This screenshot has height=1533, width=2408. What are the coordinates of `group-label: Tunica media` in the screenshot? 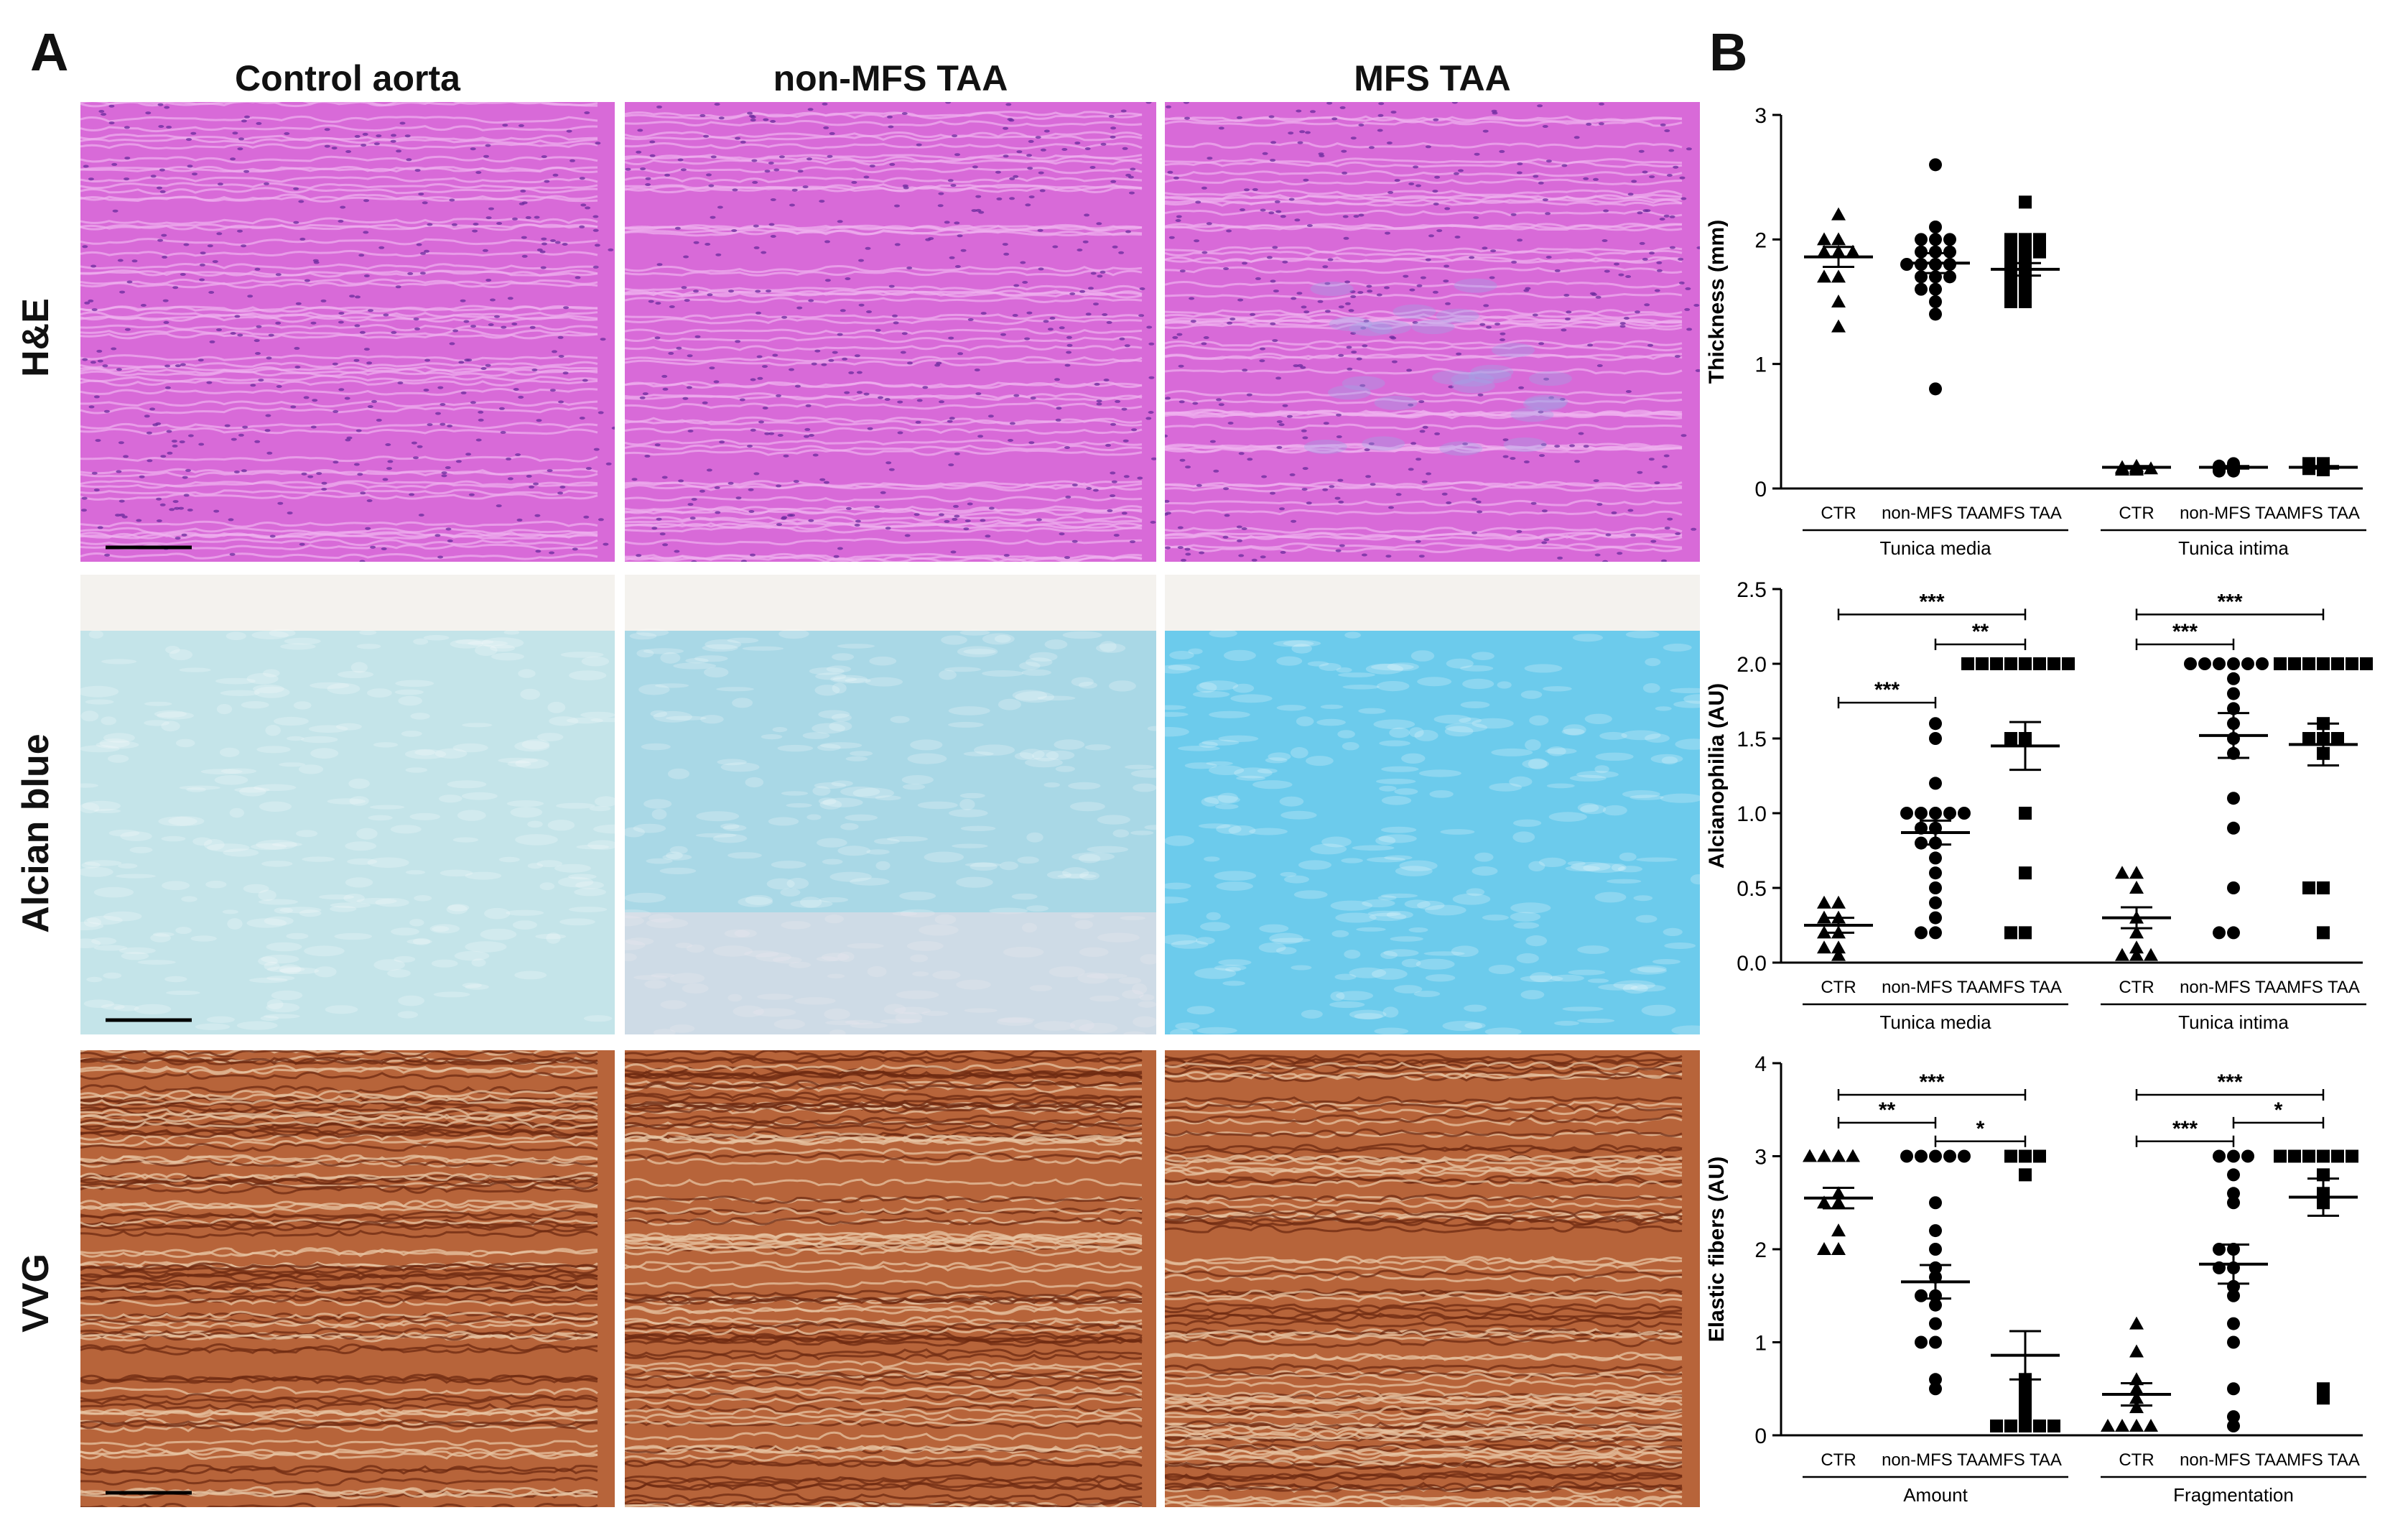 It's located at (1935, 548).